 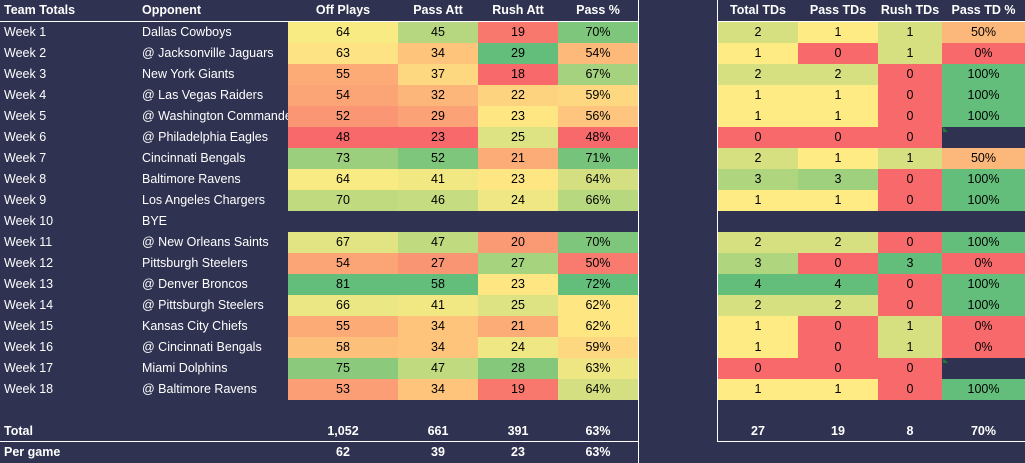 I want to click on off-plays-cell: 70, so click(x=343, y=200).